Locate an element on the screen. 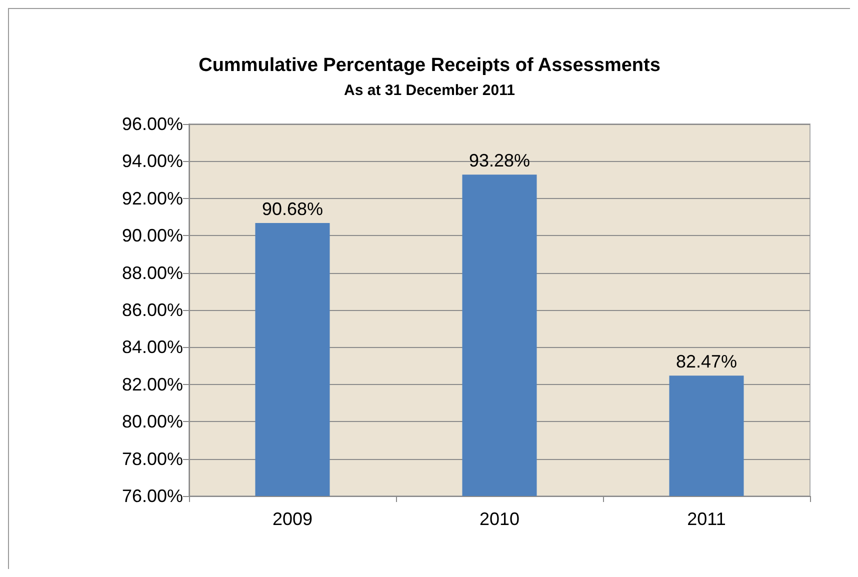  y-tick-label: 90.00% is located at coordinates (152, 236).